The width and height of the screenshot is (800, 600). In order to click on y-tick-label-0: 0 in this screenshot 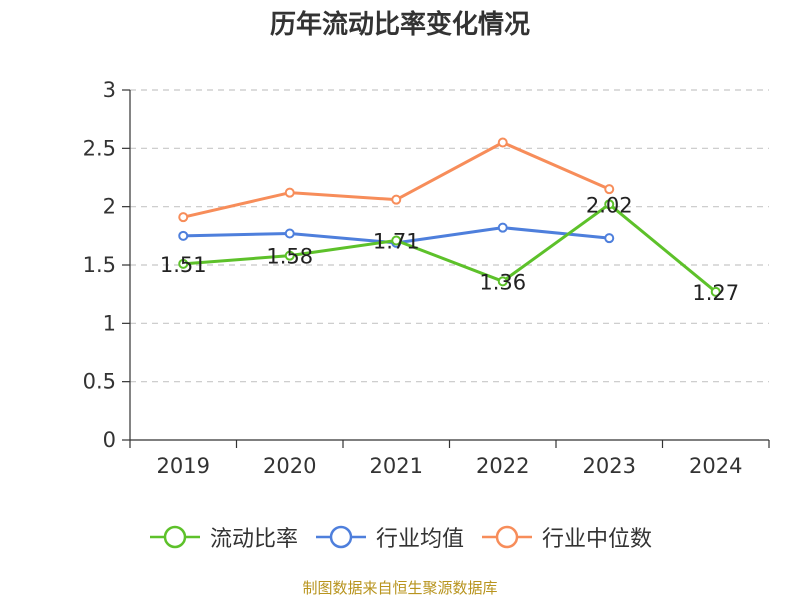, I will do `click(109, 440)`.